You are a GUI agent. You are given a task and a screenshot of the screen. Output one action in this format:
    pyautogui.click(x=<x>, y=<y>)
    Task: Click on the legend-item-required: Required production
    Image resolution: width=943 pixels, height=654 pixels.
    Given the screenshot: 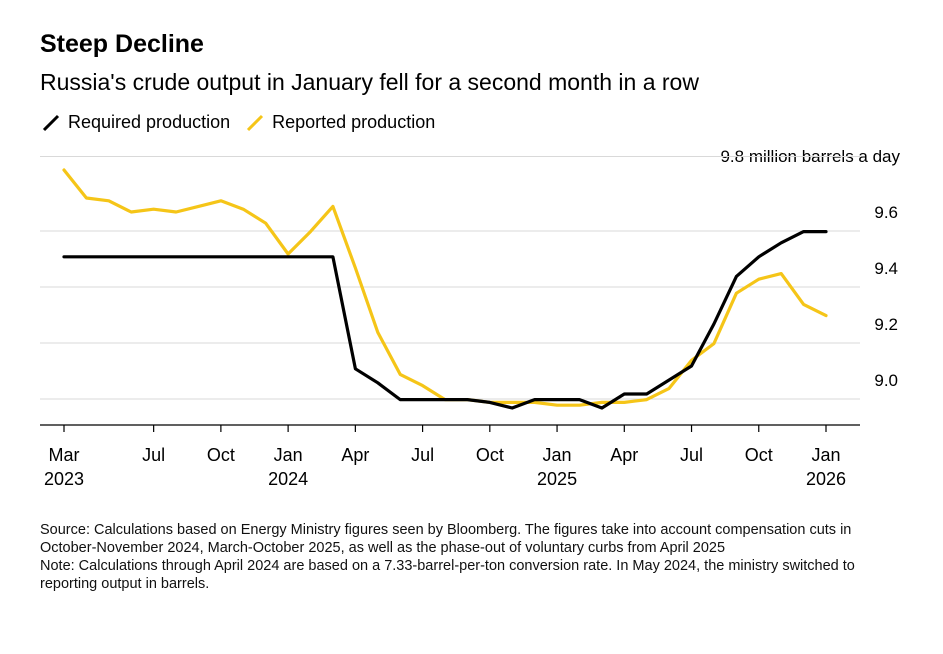 What is the action you would take?
    pyautogui.click(x=135, y=122)
    